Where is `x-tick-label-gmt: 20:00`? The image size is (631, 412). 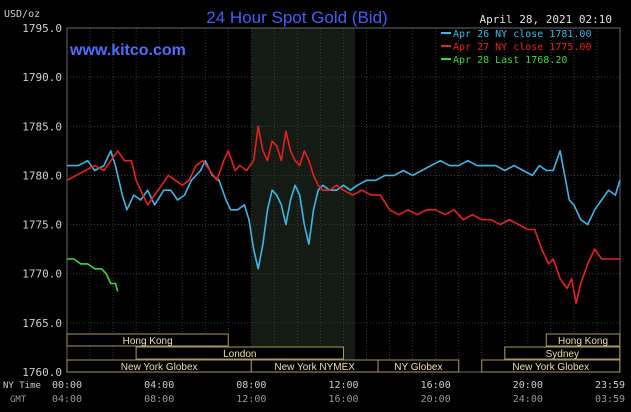 x-tick-label-gmt: 20:00 is located at coordinates (436, 399).